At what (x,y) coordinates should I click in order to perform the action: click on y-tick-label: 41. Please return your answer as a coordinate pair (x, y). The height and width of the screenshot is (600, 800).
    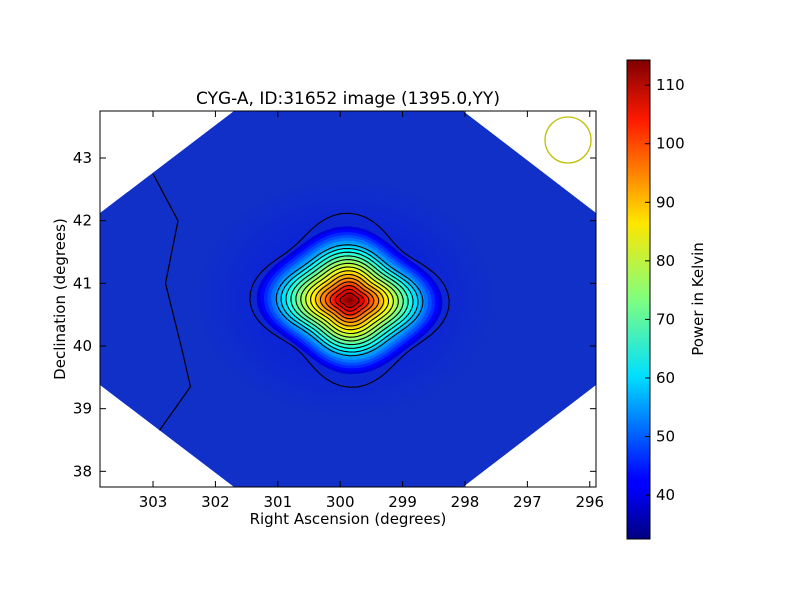
    Looking at the image, I should click on (82, 283).